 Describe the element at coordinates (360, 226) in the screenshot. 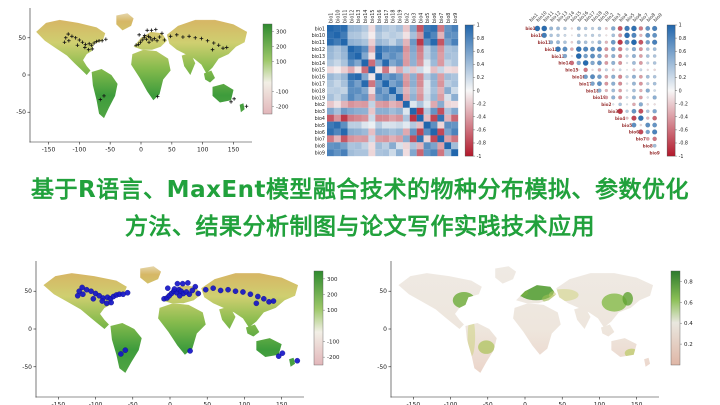

I see `course-title-line2: 方法、结果分析制图与论文写作实践技术应用` at that location.